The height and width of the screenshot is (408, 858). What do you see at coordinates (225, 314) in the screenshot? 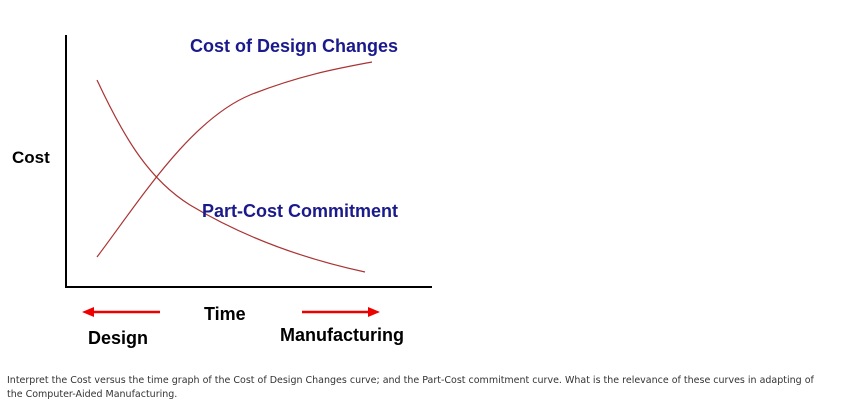
I see `x-axis-label: Time` at bounding box center [225, 314].